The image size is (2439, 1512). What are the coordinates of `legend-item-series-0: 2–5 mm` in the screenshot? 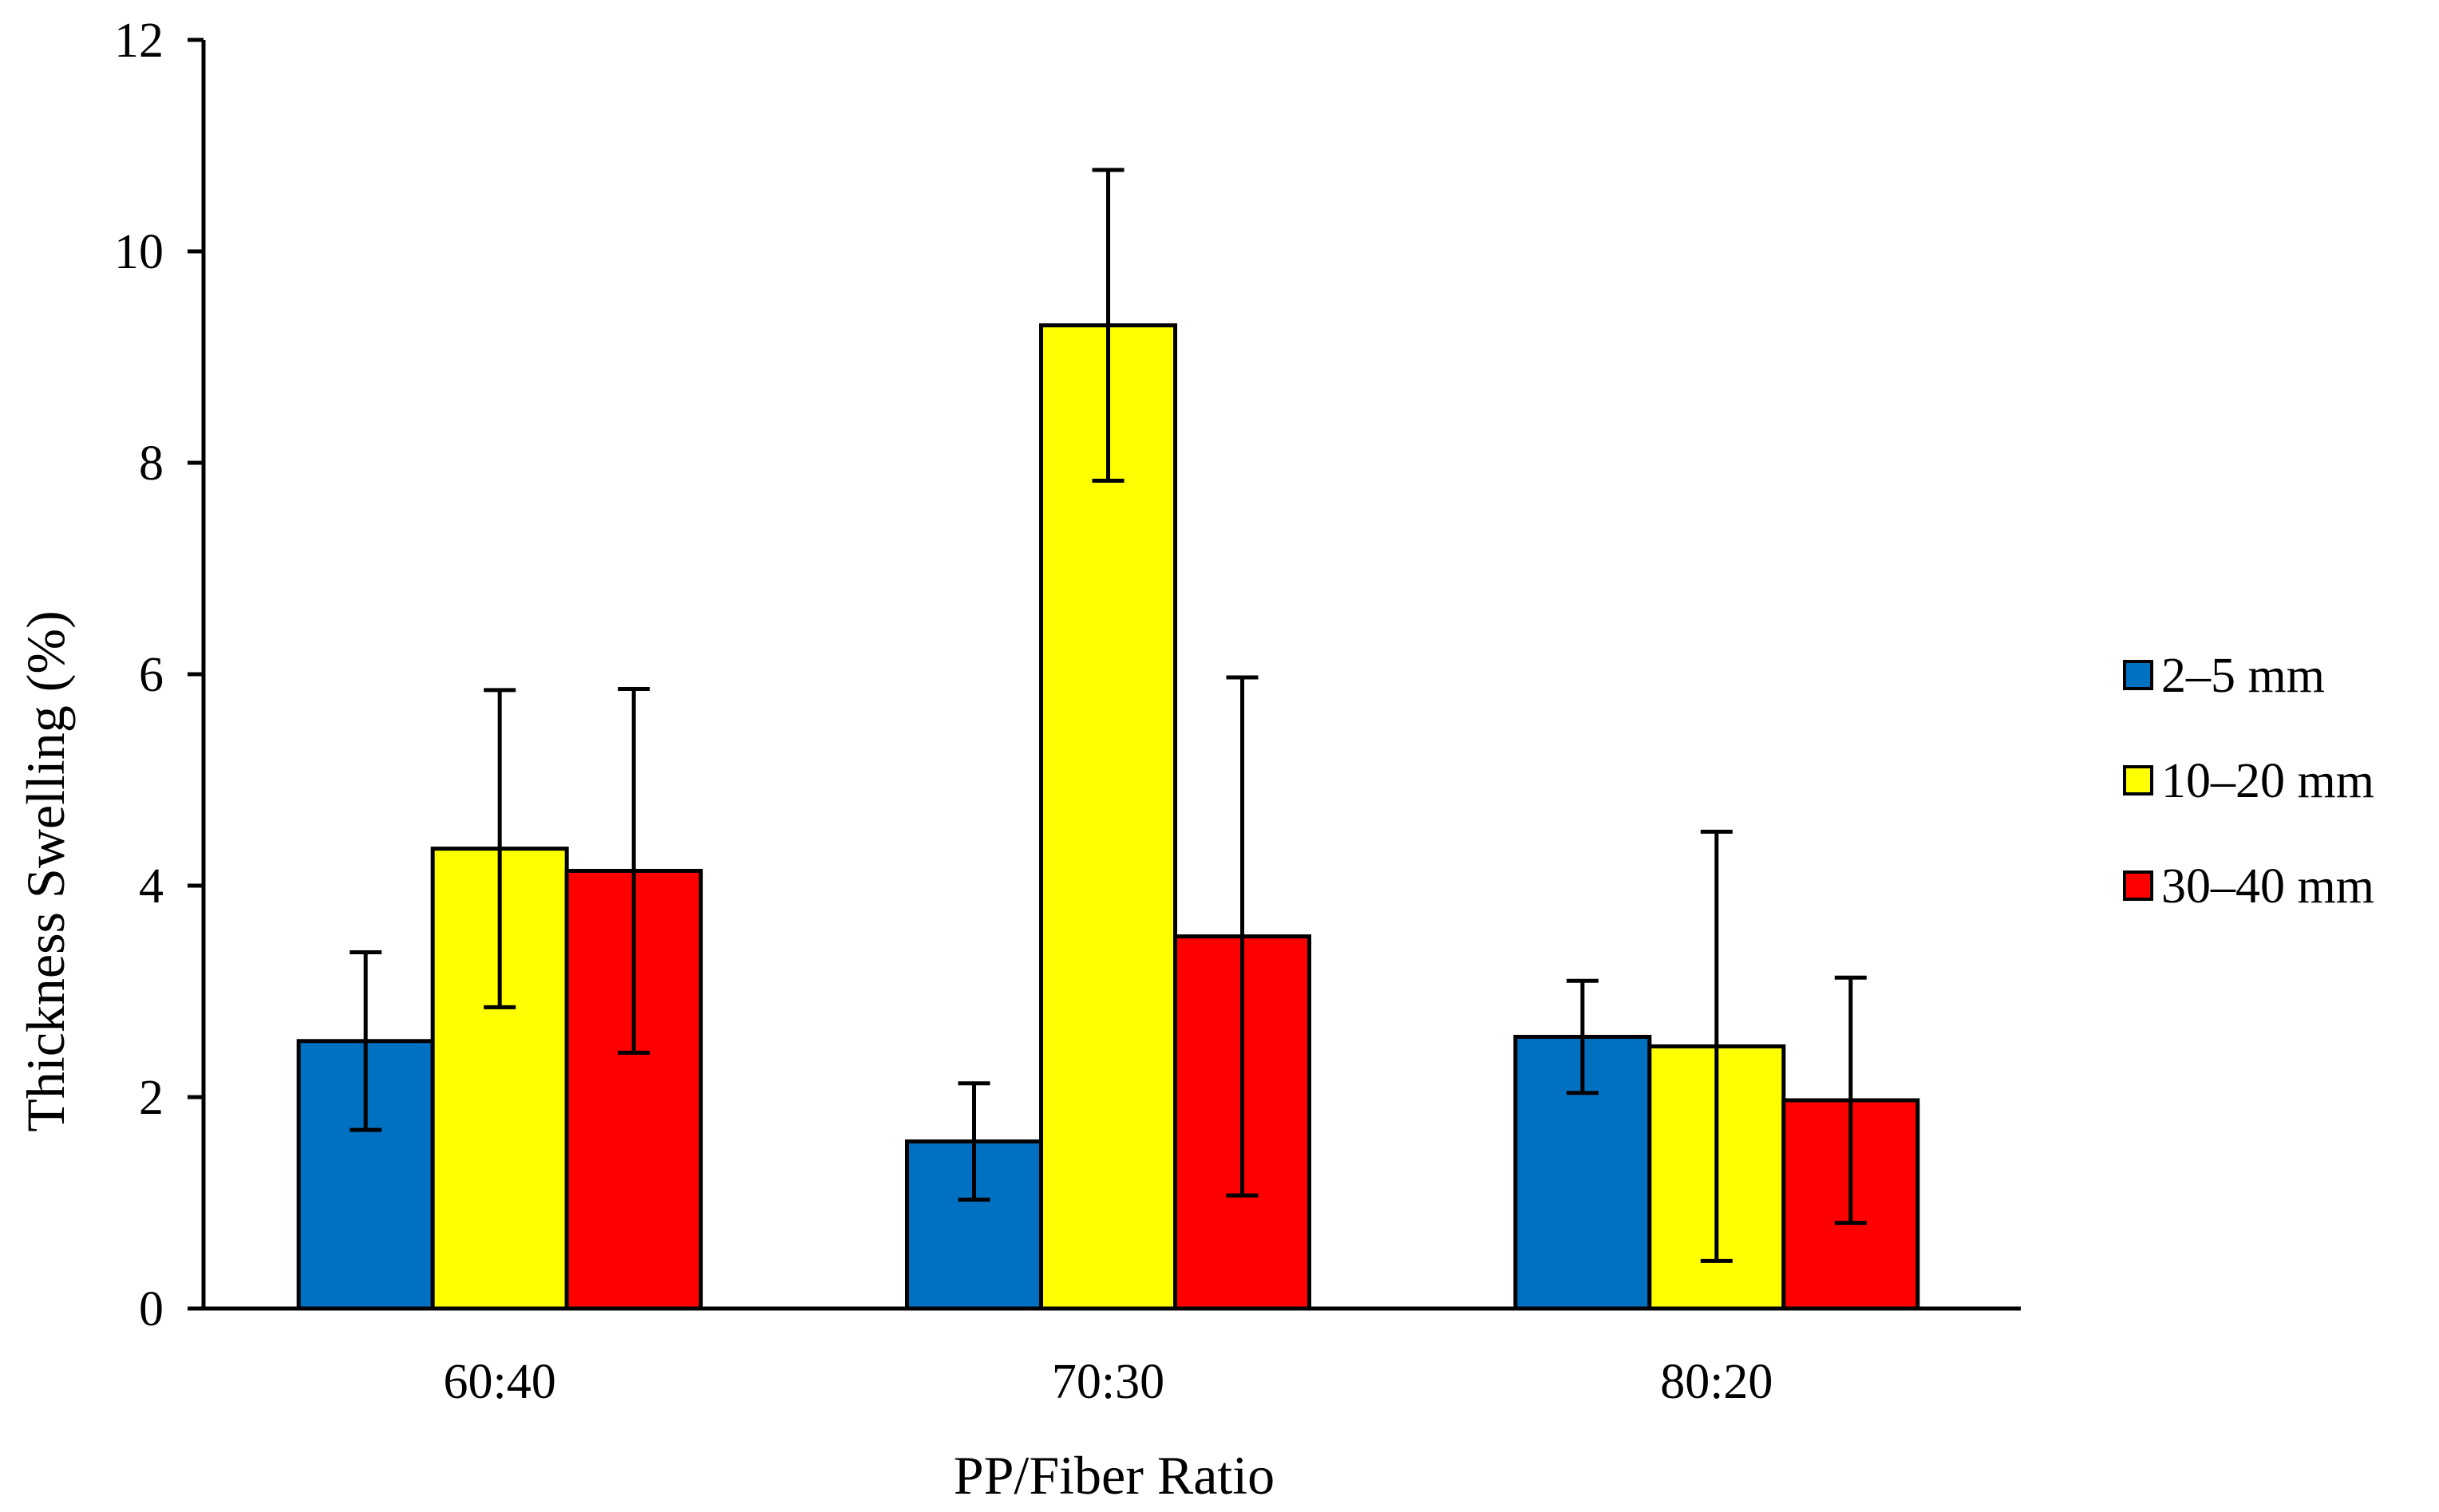 It's located at (2224, 676).